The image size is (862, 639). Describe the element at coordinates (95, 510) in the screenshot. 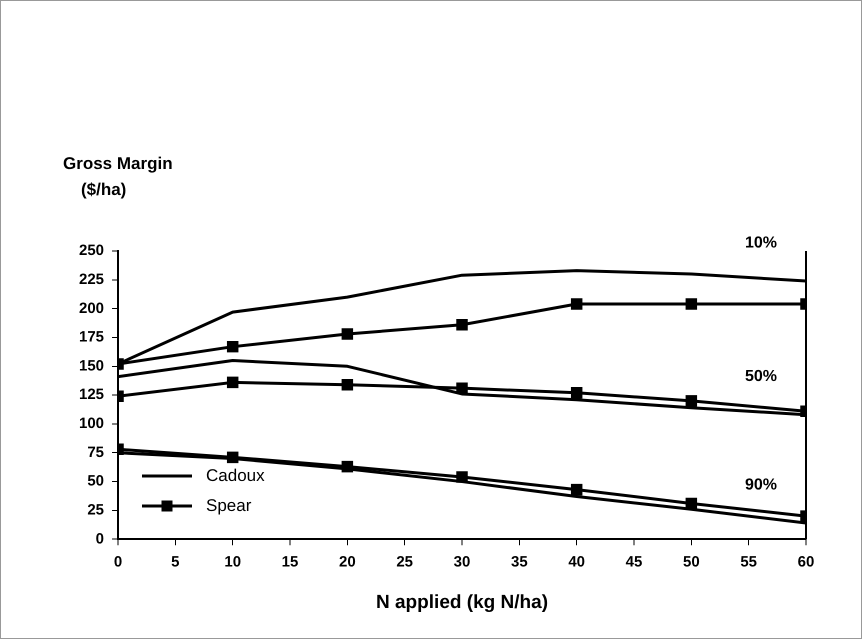

I see `y-tick-label: 25` at that location.